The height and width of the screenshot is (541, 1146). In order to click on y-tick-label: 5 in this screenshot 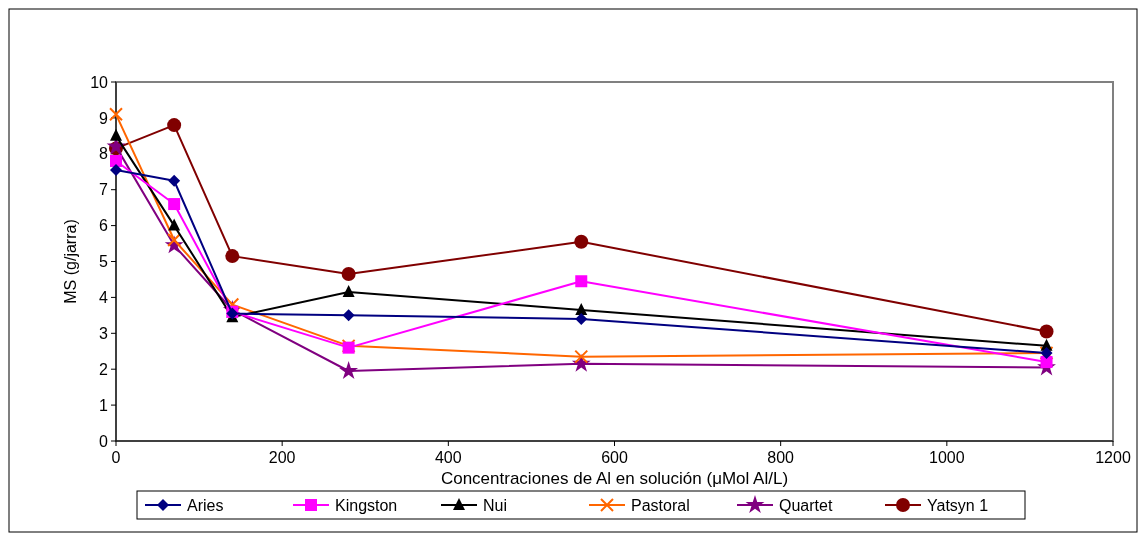, I will do `click(104, 262)`.